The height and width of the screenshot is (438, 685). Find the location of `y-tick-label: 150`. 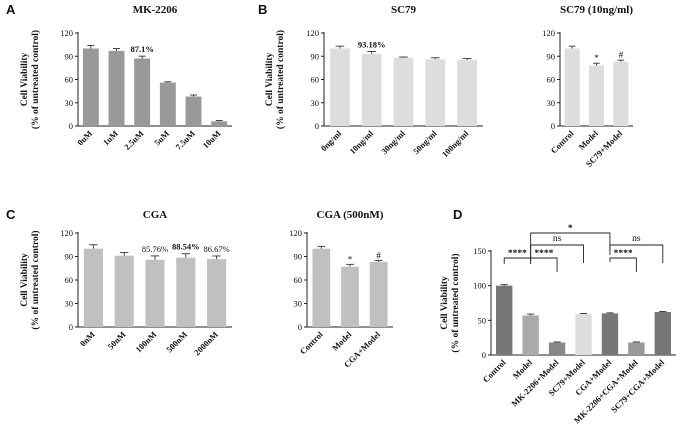

y-tick-label: 150 is located at coordinates (479, 251).